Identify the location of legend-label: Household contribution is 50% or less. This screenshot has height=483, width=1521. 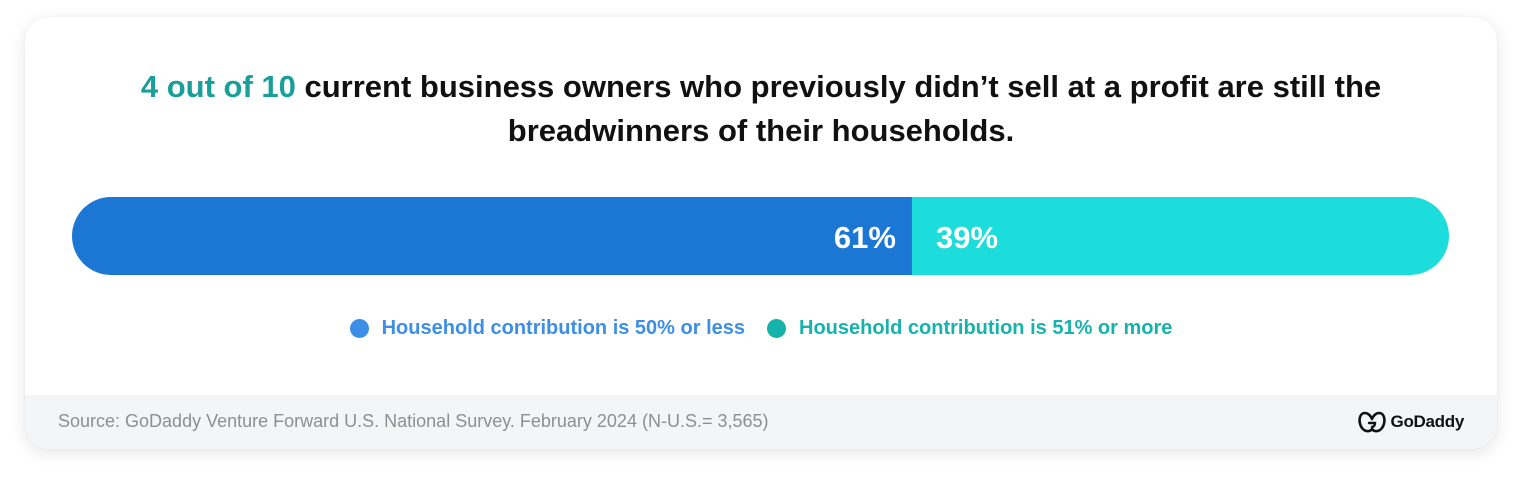
(563, 328).